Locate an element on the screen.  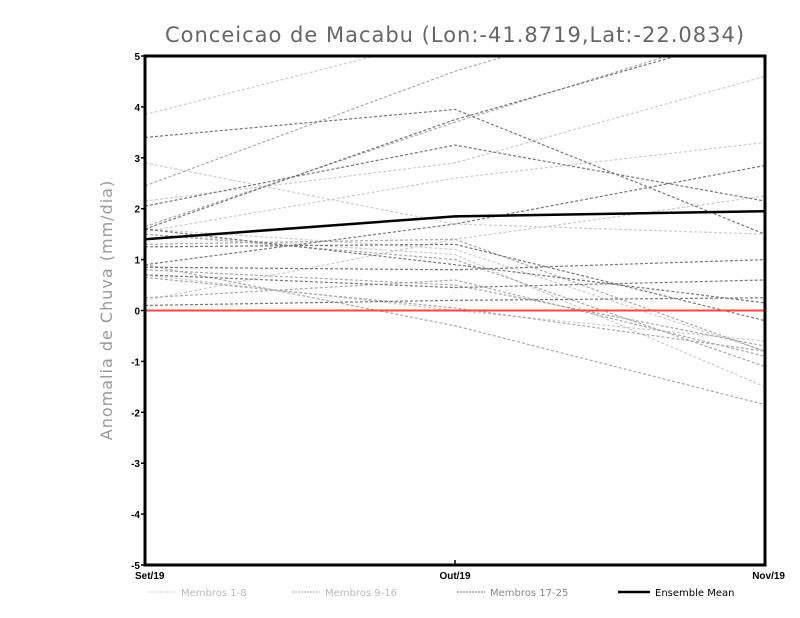
y-tick-label: 3 is located at coordinates (137, 159).